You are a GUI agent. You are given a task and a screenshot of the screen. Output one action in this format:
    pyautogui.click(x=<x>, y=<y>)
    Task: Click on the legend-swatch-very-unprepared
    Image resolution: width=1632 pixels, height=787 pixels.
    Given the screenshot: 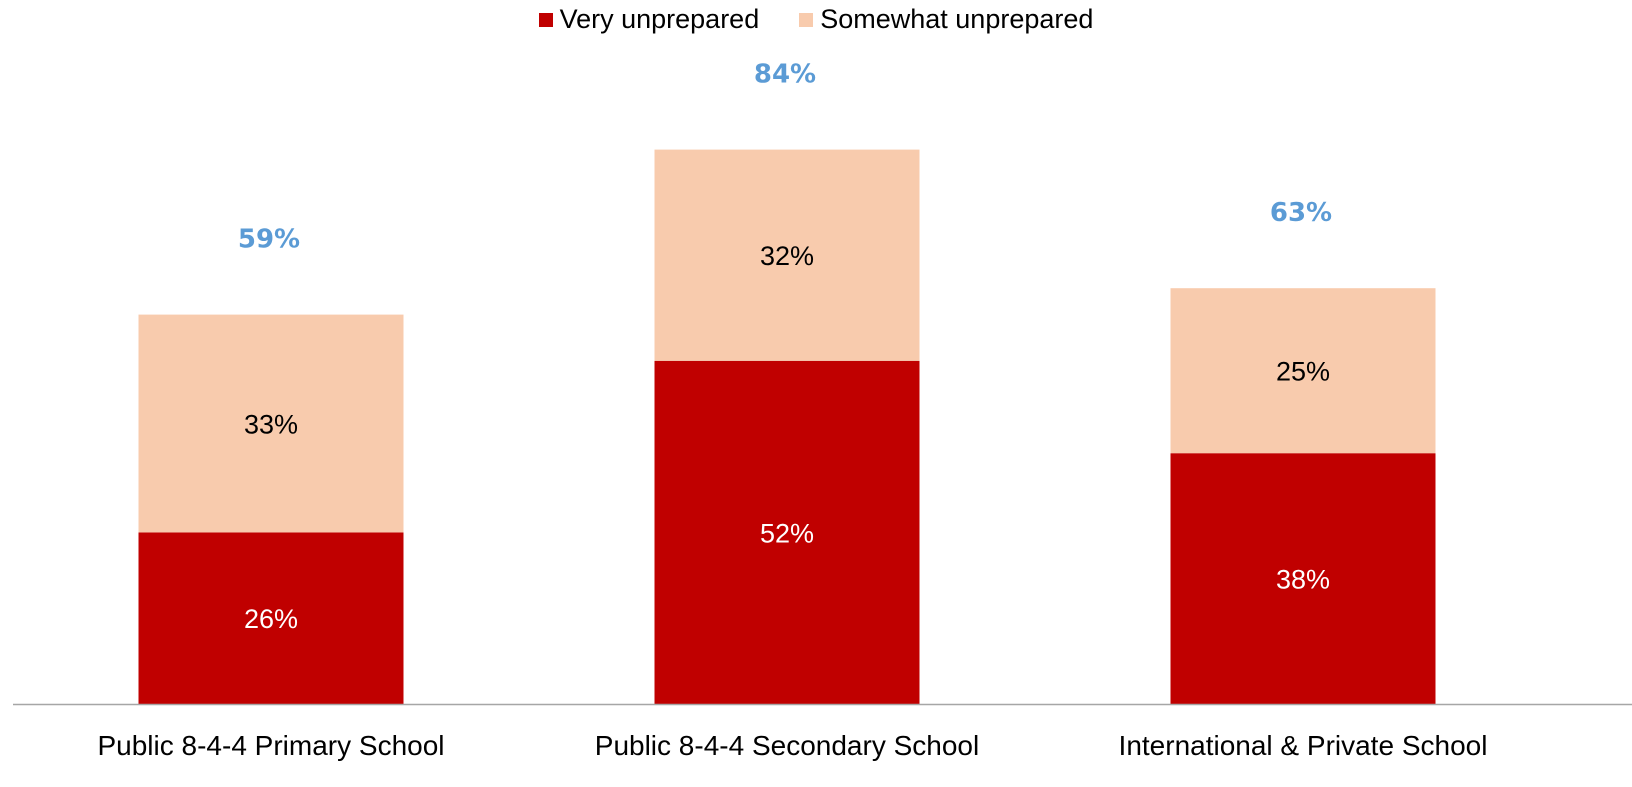 What is the action you would take?
    pyautogui.click(x=545, y=19)
    